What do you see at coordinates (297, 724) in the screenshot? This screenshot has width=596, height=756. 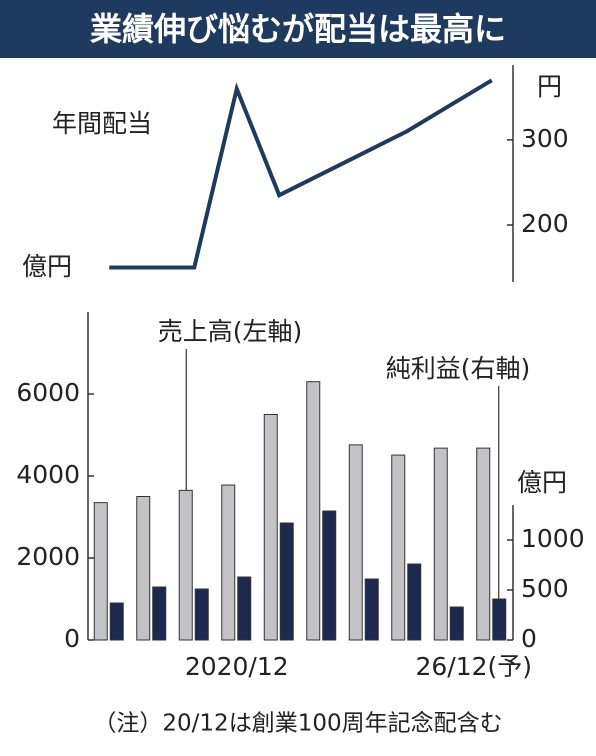 I see `footnote: （注）20/12は創業100周年記念配含む` at bounding box center [297, 724].